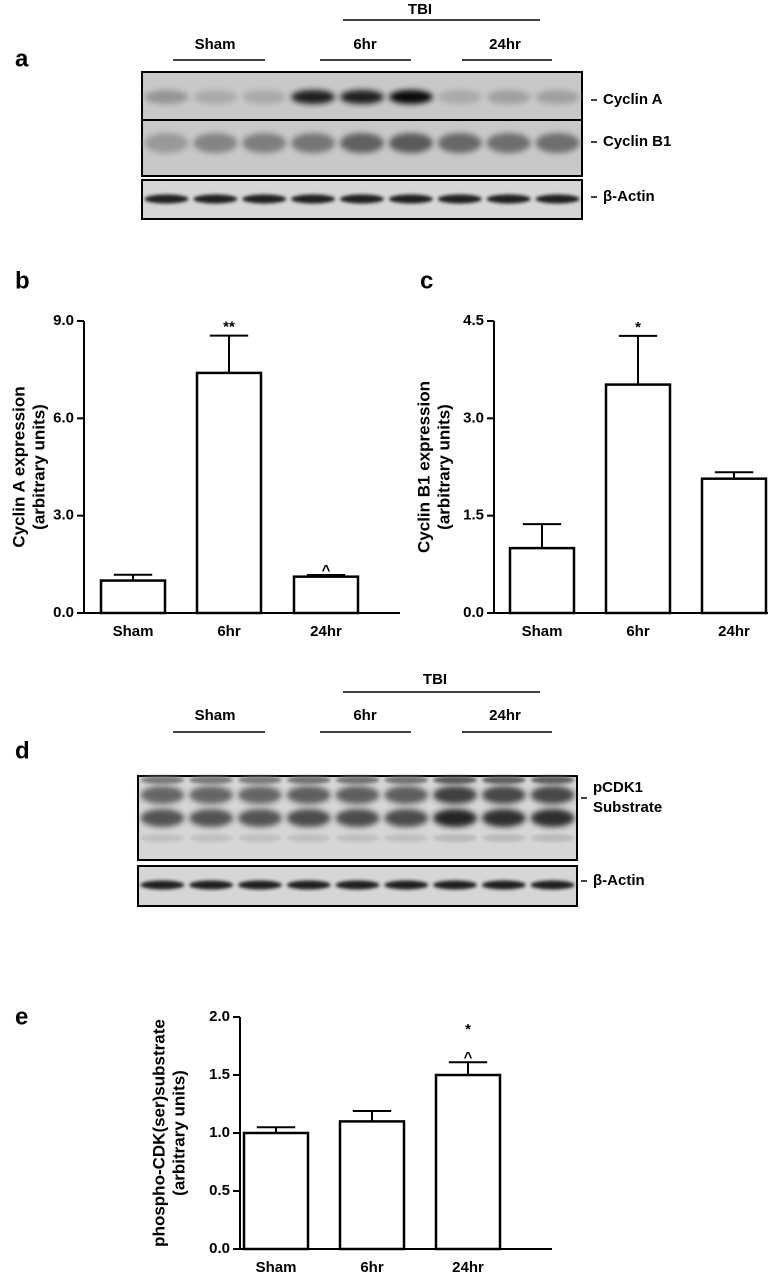 This screenshot has width=780, height=1277. Describe the element at coordinates (219, 1132) in the screenshot. I see `y-tick-label: 1.0` at that location.